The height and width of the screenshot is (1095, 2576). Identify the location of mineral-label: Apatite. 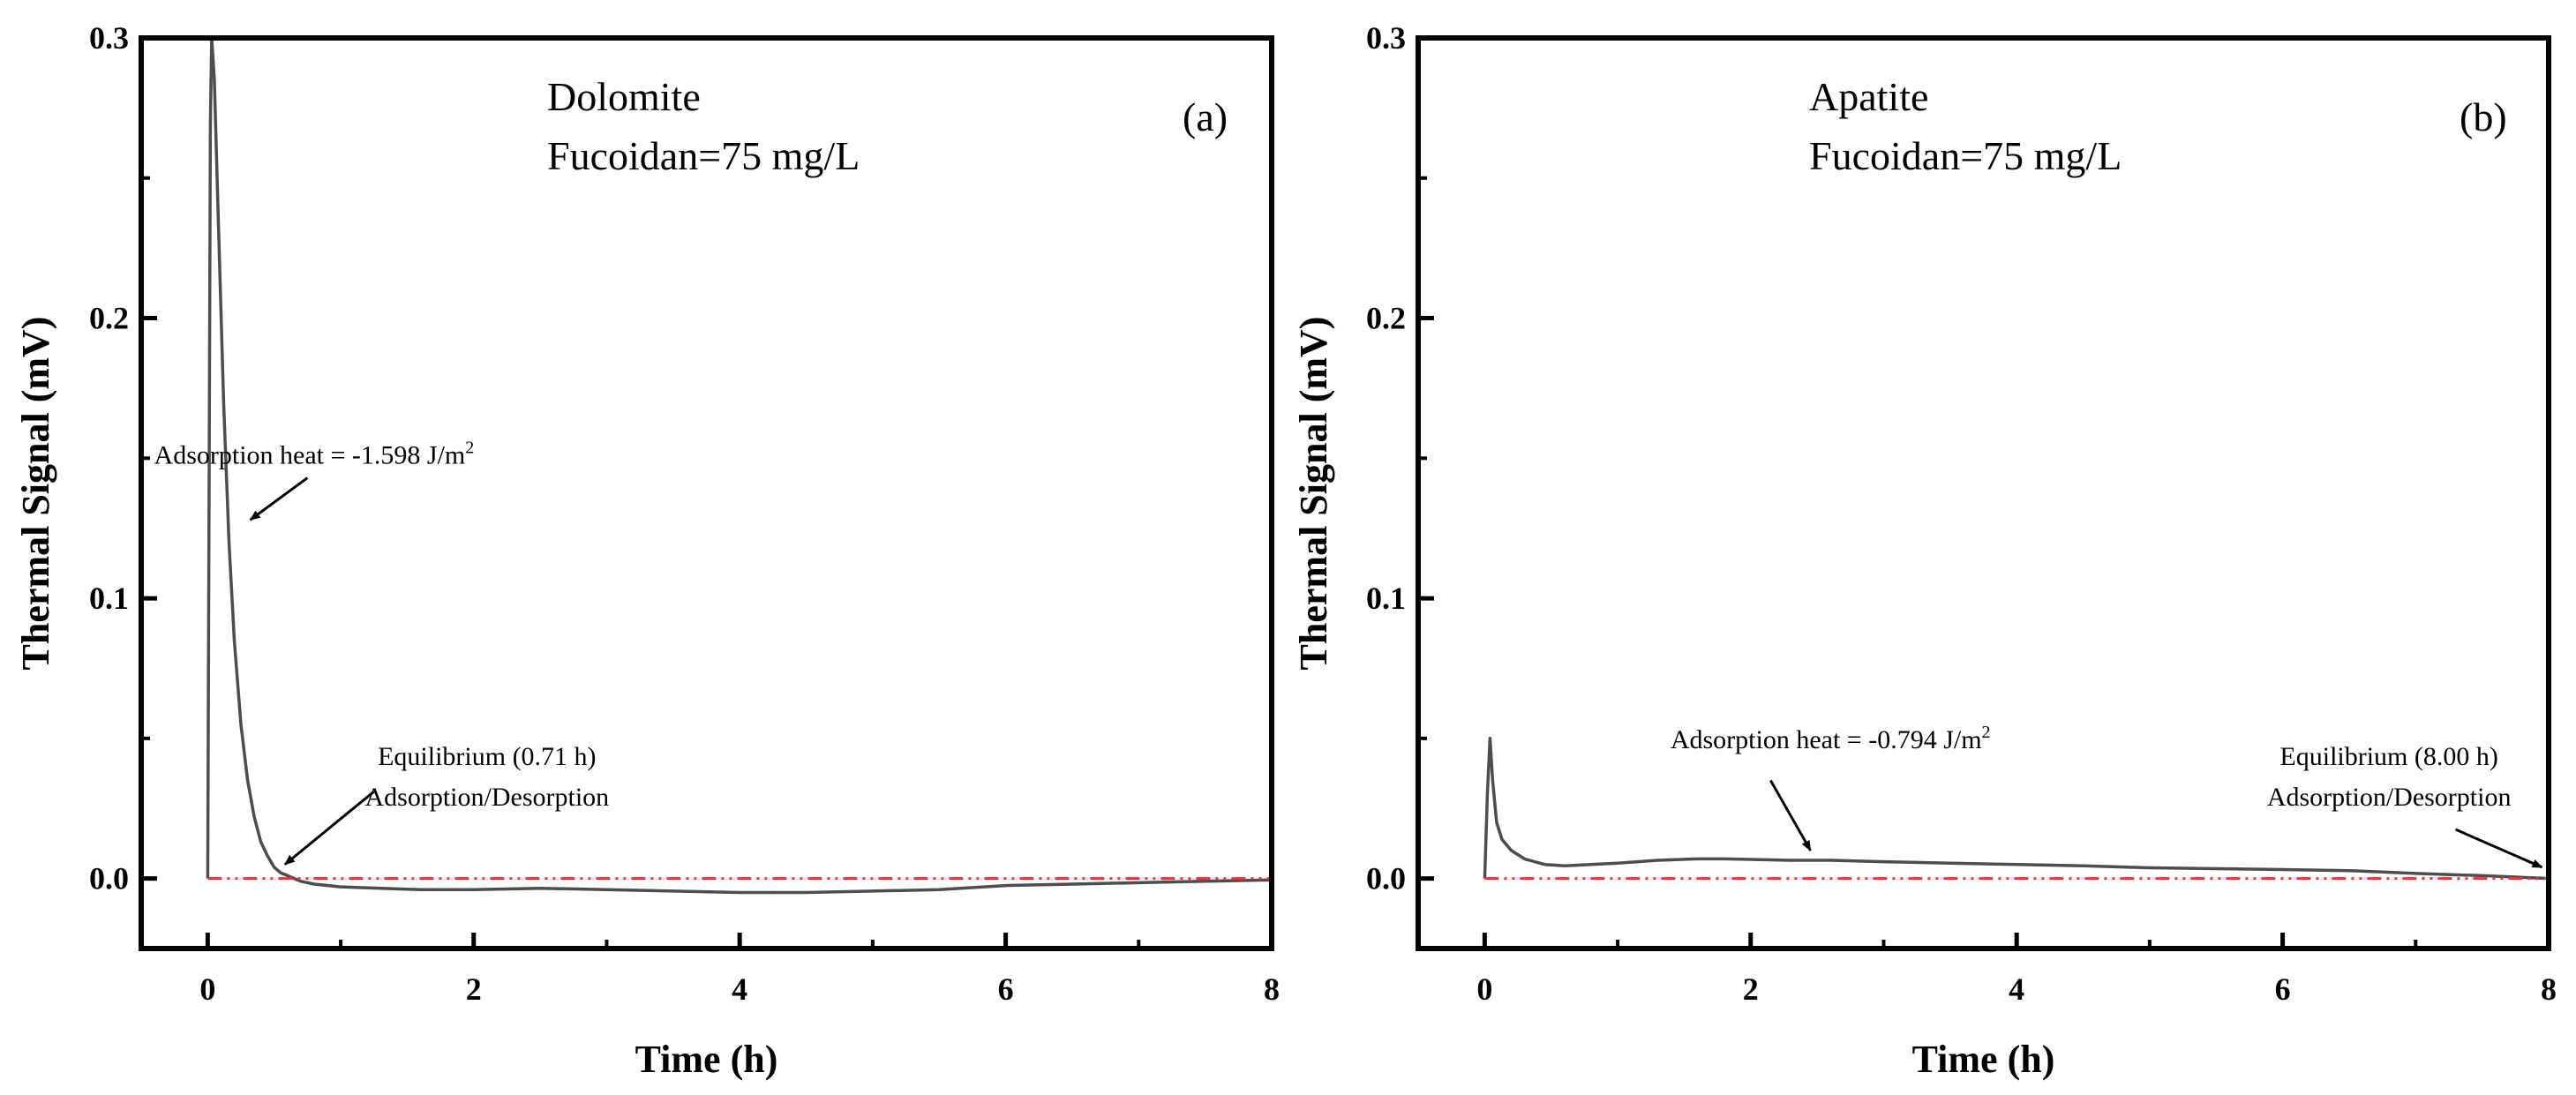
(1868, 96).